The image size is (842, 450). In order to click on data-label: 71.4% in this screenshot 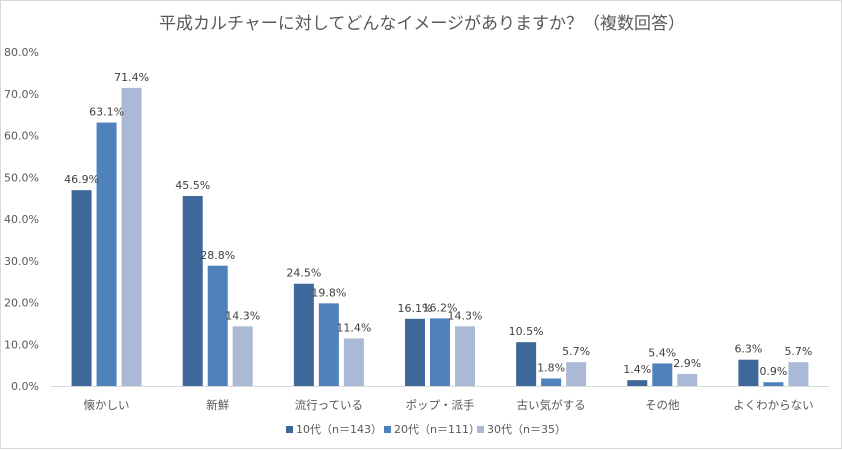, I will do `click(131, 77)`.